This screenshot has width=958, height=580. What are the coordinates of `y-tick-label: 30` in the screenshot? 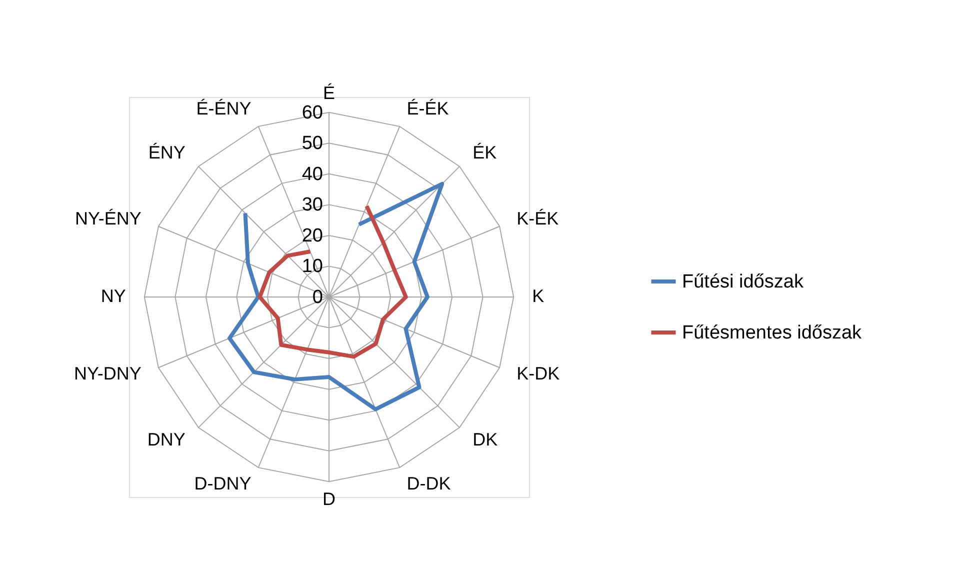 It's located at (312, 205).